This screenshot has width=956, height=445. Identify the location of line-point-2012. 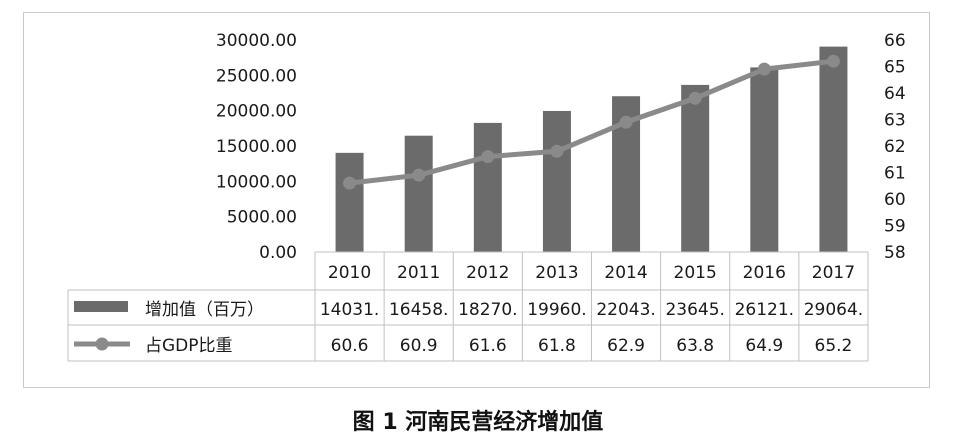
(488, 157).